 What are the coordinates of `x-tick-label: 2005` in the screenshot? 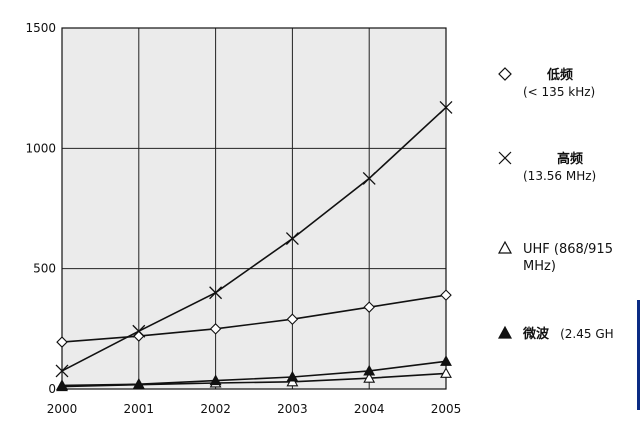 It's located at (446, 409).